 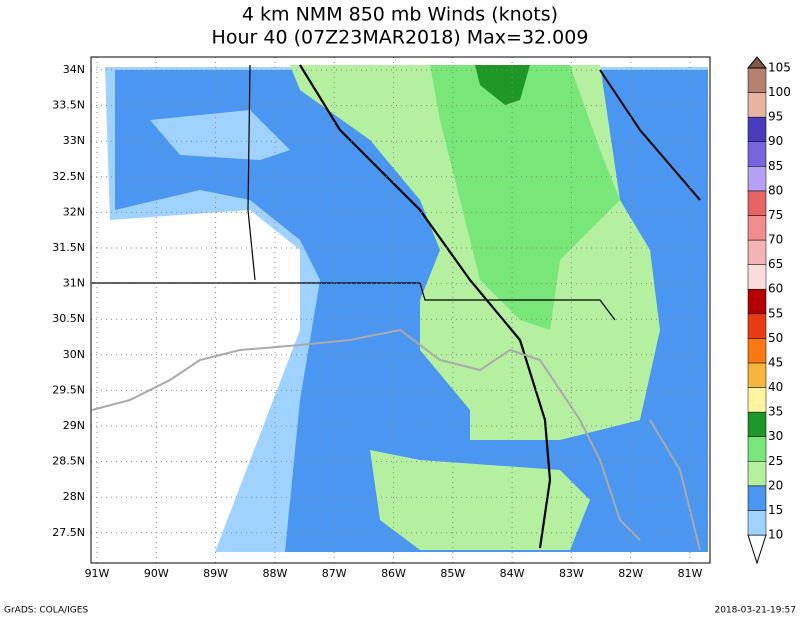 I want to click on lon-label: 83W, so click(x=571, y=573).